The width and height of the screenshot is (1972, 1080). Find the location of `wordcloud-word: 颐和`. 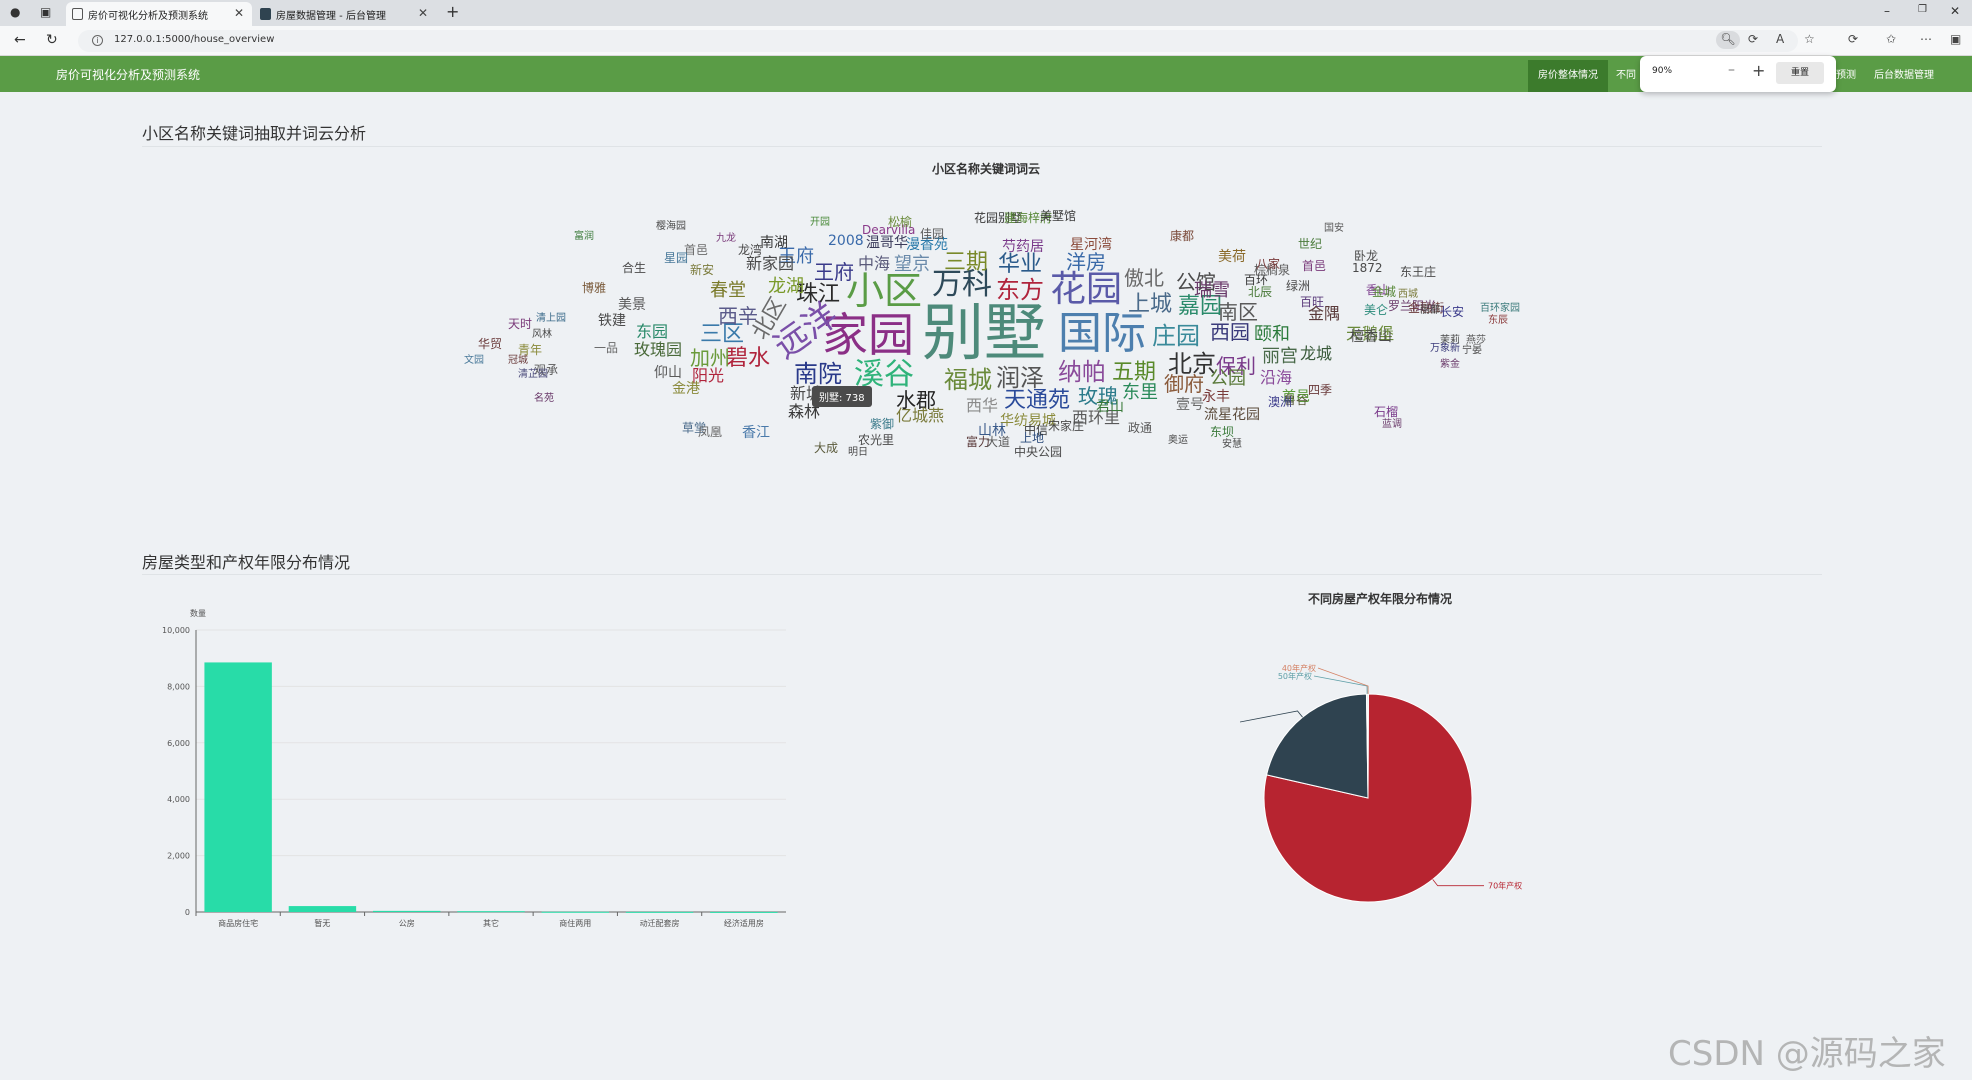

wordcloud-word: 颐和 is located at coordinates (1272, 334).